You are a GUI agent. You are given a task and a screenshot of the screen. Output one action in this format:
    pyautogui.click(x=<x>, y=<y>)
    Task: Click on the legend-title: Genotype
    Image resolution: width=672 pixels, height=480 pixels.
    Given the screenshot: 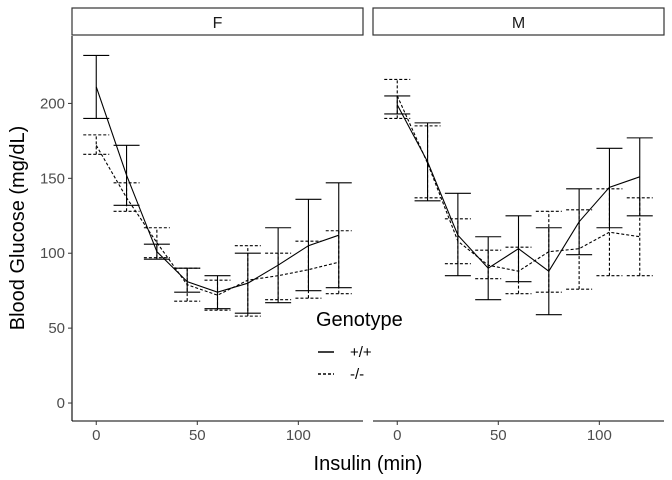 What is the action you would take?
    pyautogui.click(x=359, y=320)
    